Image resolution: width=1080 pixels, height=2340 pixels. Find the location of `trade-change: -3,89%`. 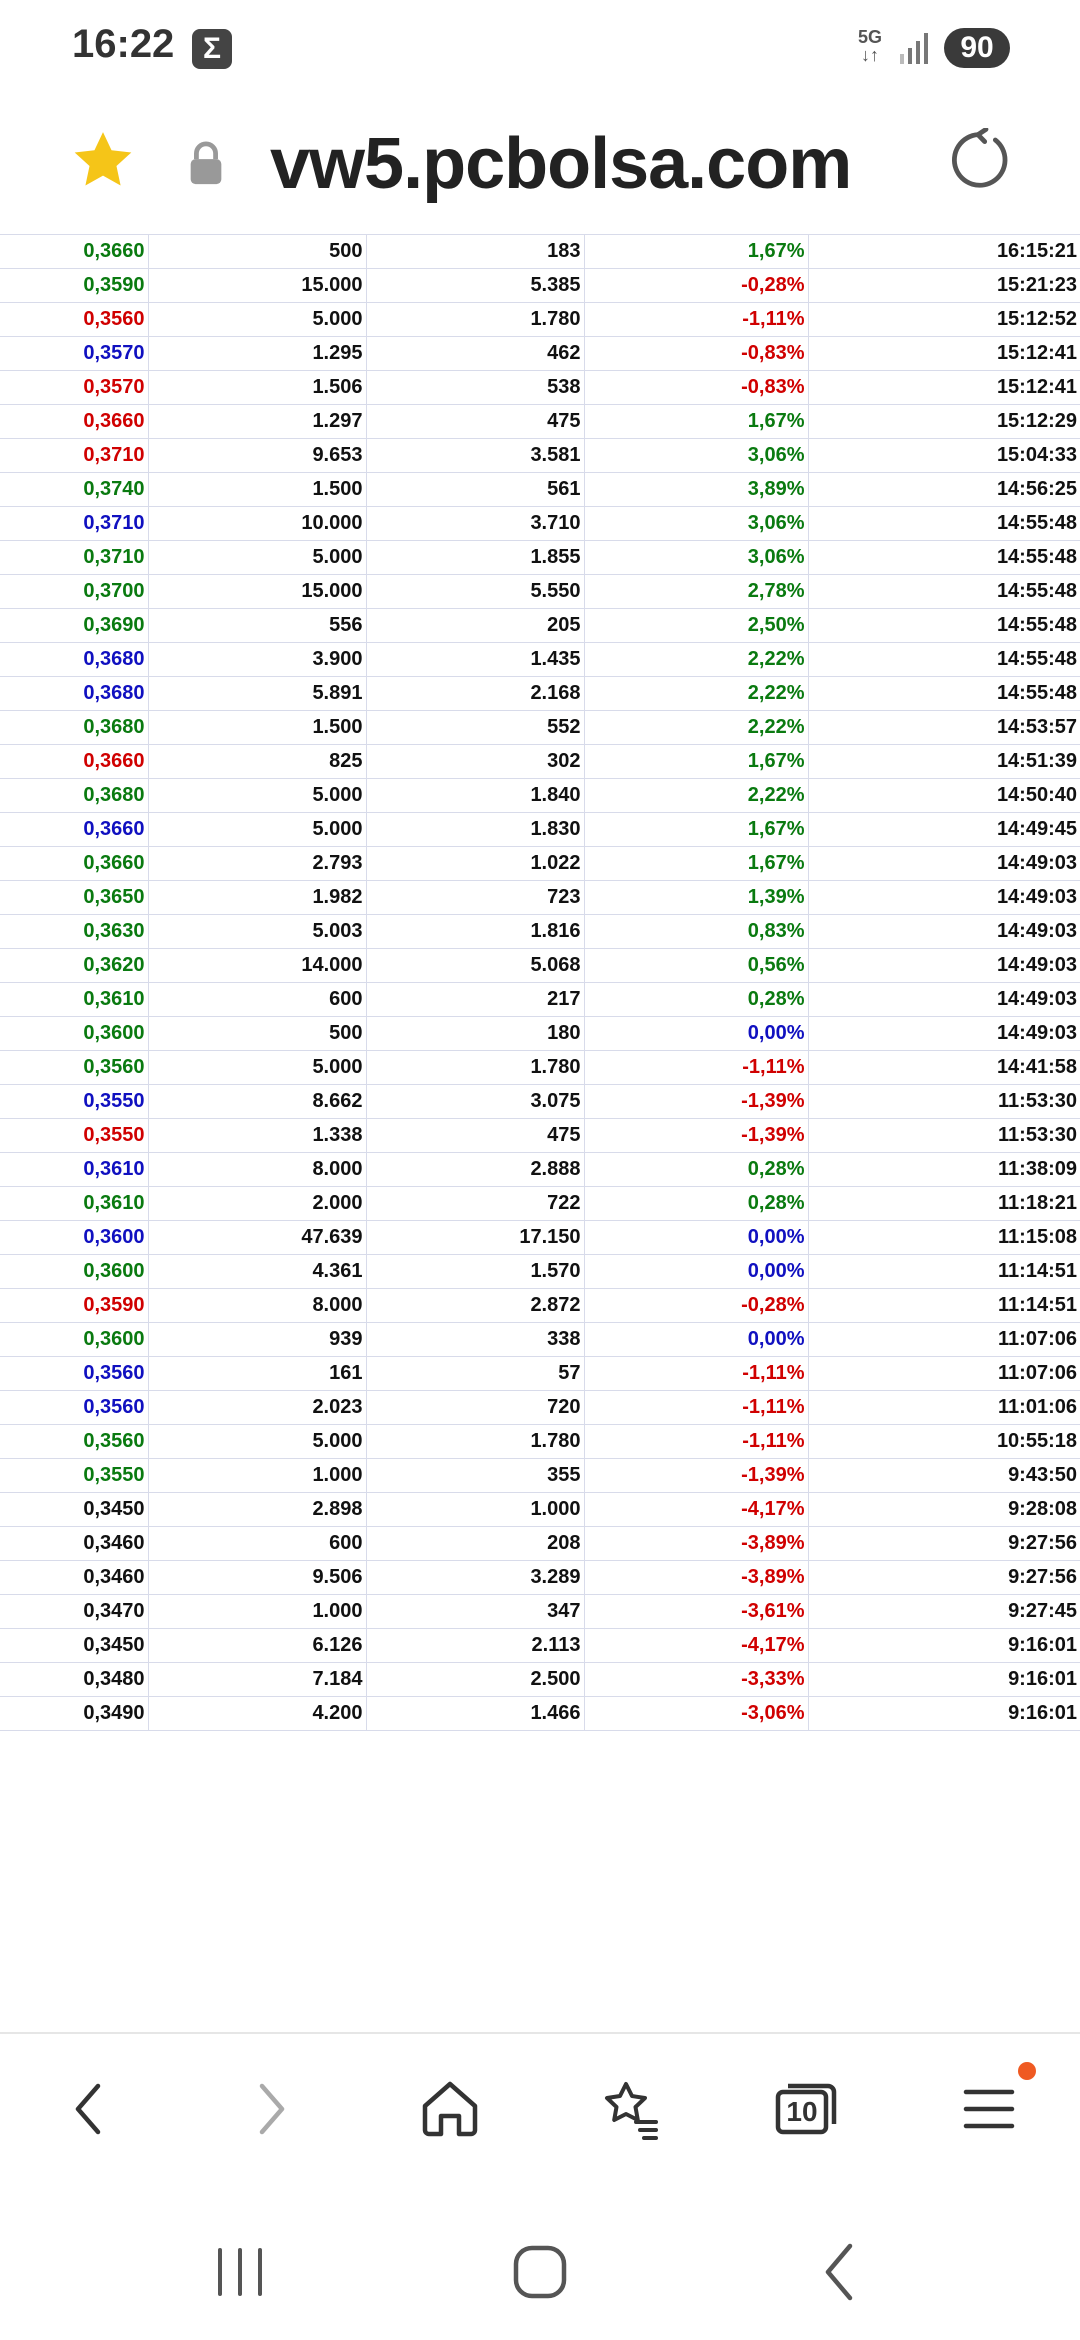

trade-change: -3,89% is located at coordinates (696, 1543).